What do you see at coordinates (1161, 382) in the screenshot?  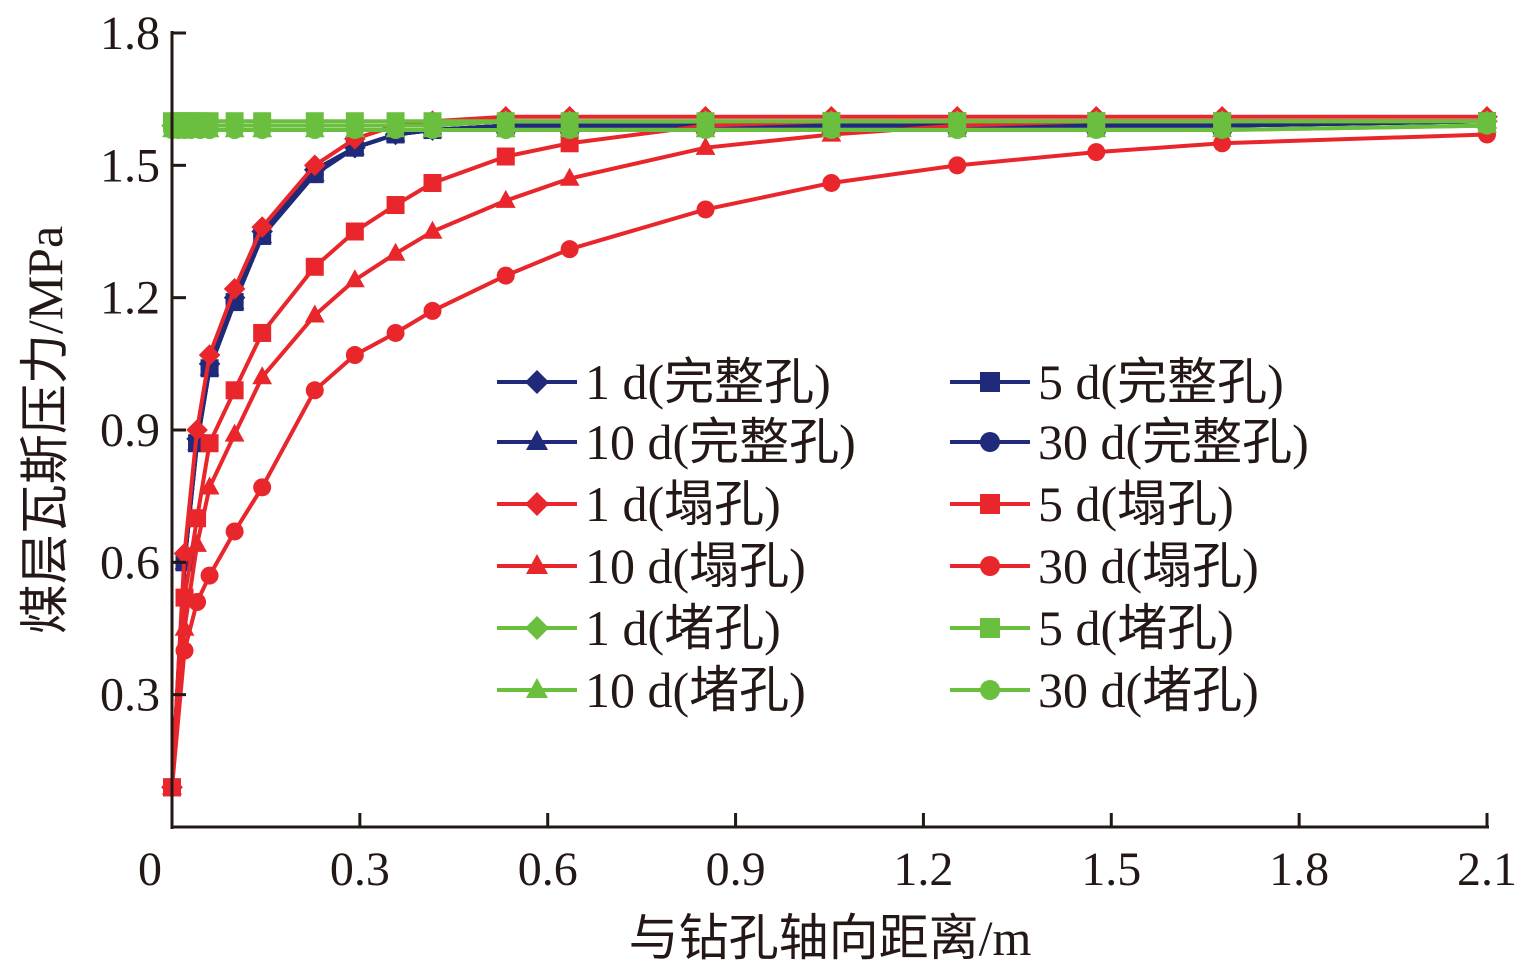 I see `legend-label: 5 d(完整孔)` at bounding box center [1161, 382].